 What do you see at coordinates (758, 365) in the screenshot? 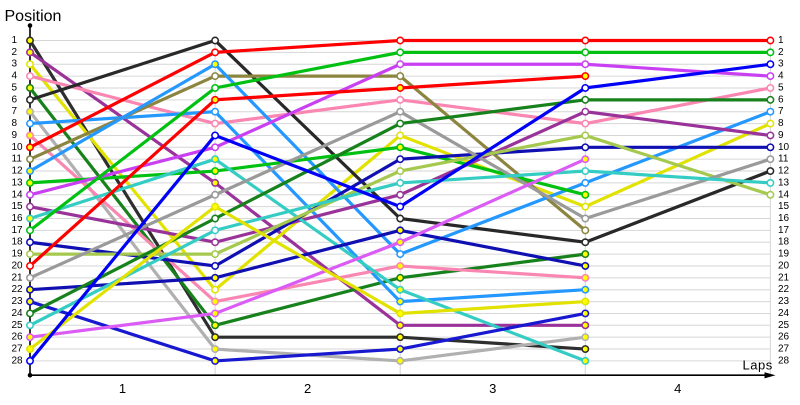
I see `svg-text: Laps` at bounding box center [758, 365].